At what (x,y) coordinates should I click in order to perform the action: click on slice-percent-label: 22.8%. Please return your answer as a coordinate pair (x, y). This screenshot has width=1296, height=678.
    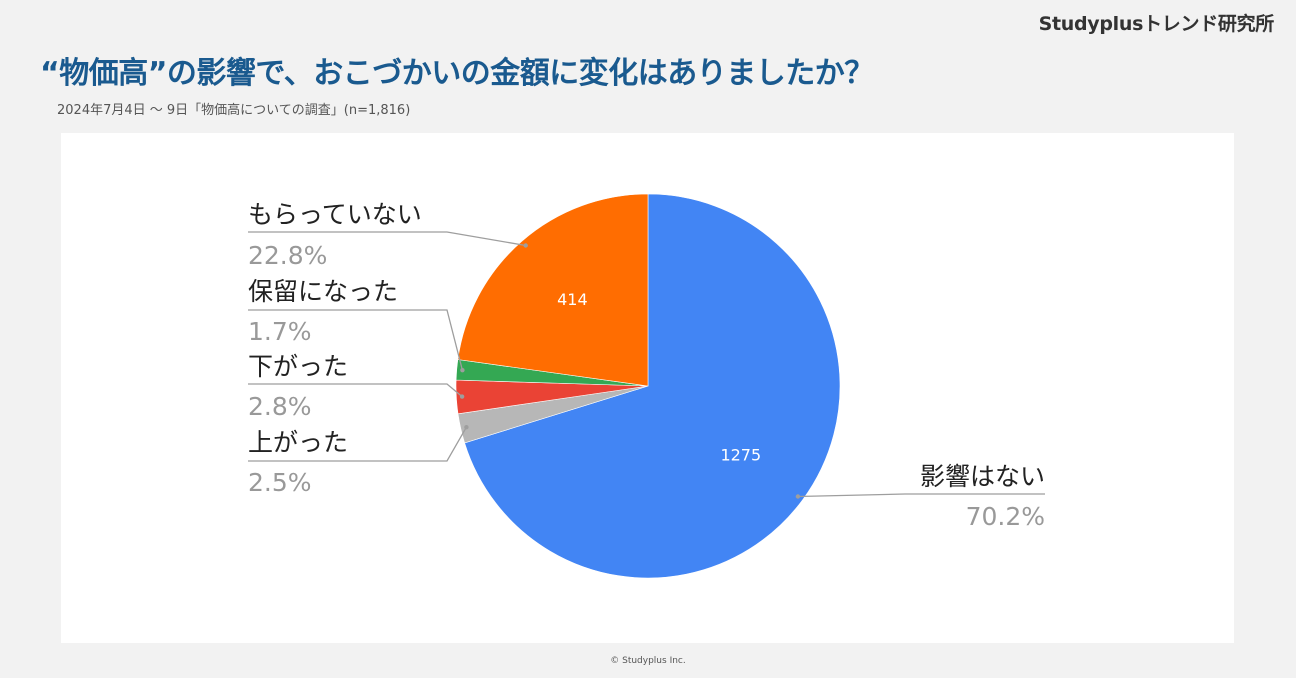
    Looking at the image, I should click on (287, 255).